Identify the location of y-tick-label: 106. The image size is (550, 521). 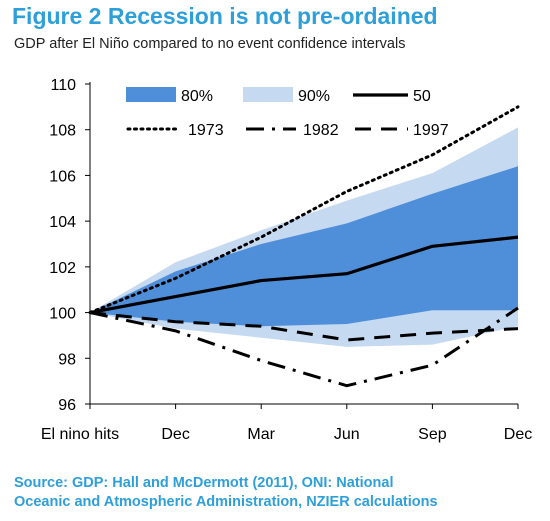
(62, 176).